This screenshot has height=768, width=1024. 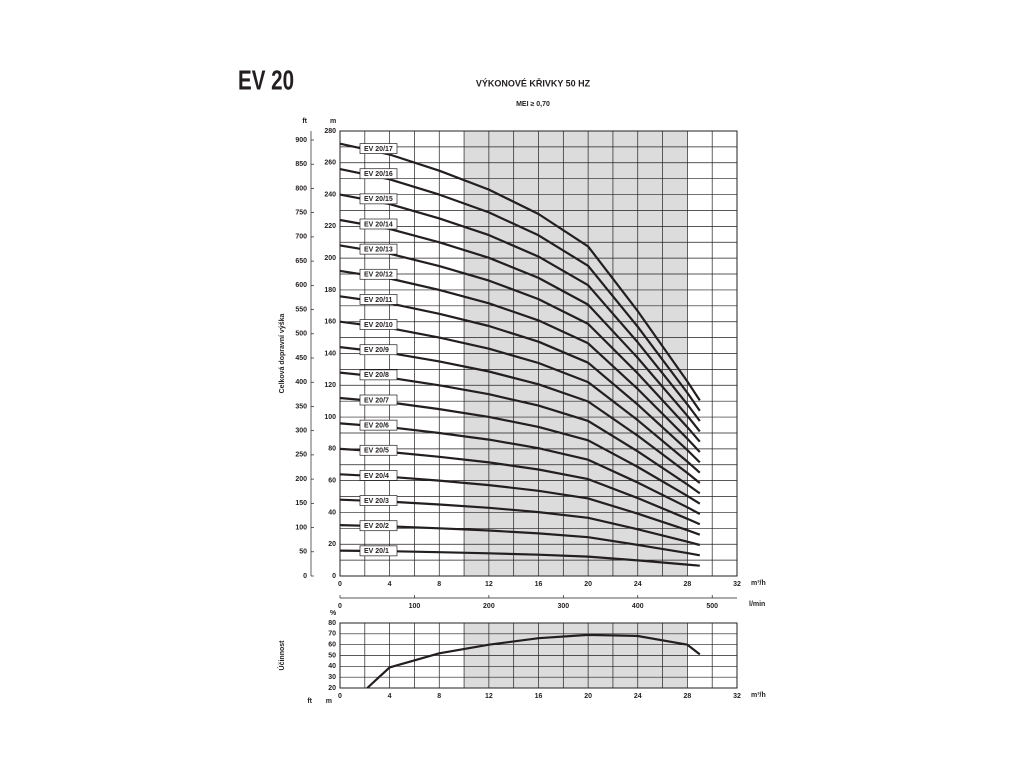 I want to click on y2-tick-label: 800, so click(x=301, y=188).